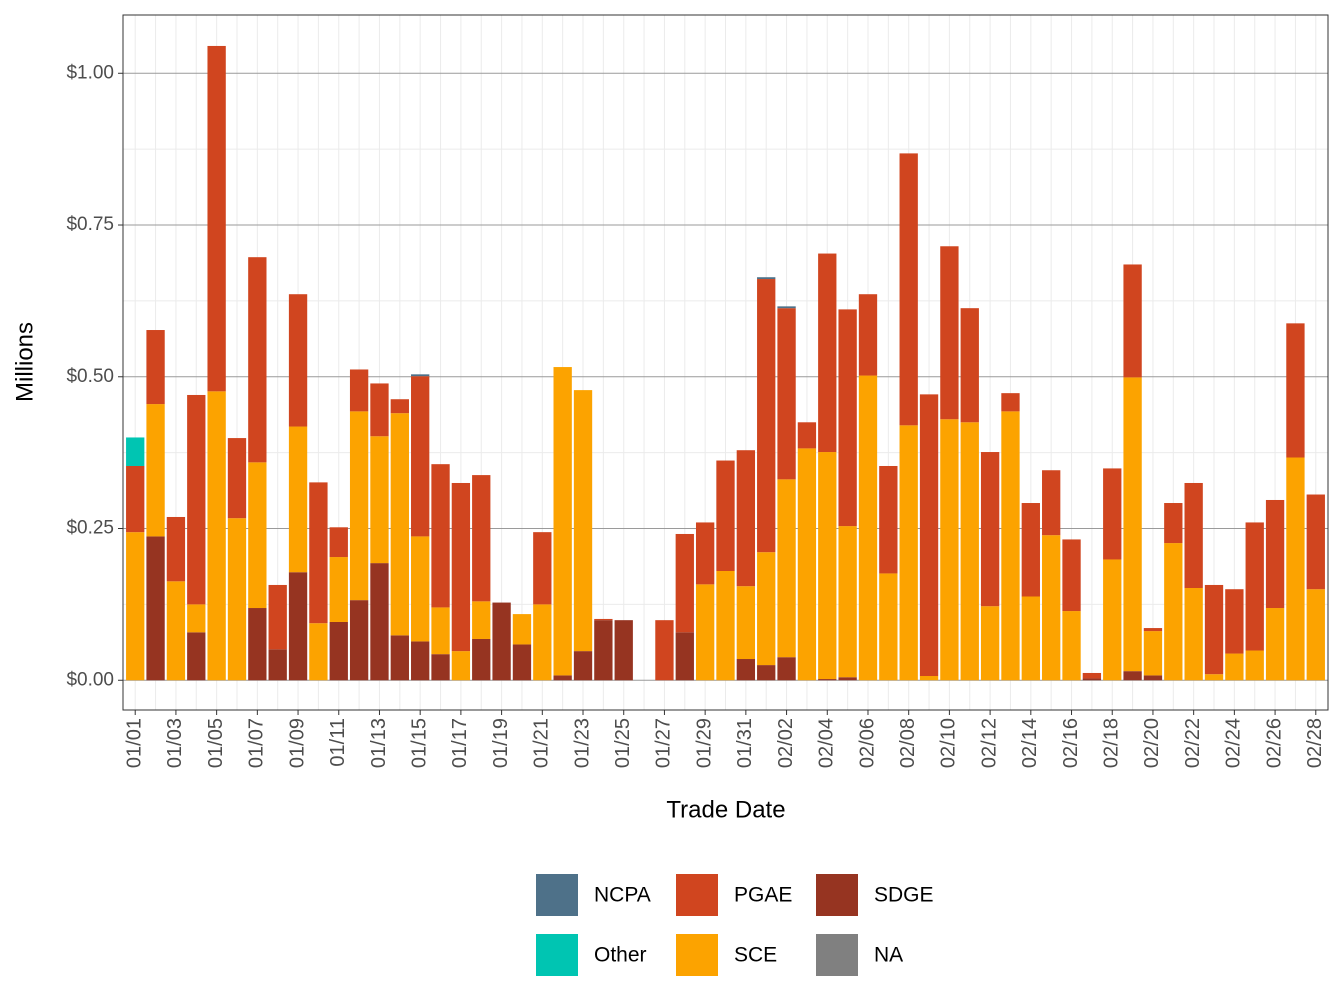 The image size is (1344, 1008). What do you see at coordinates (338, 742) in the screenshot?
I see `x-tick-label: 01/11` at bounding box center [338, 742].